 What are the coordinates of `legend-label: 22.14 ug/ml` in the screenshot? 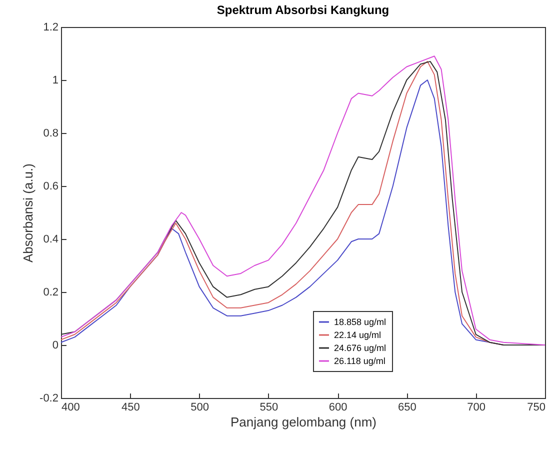 It's located at (358, 335).